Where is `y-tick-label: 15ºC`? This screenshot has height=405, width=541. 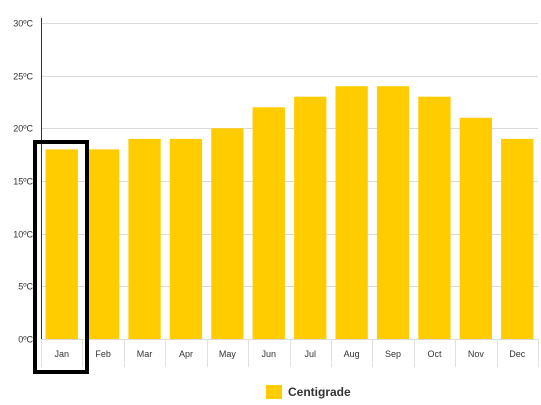 y-tick-label: 15ºC is located at coordinates (23, 182).